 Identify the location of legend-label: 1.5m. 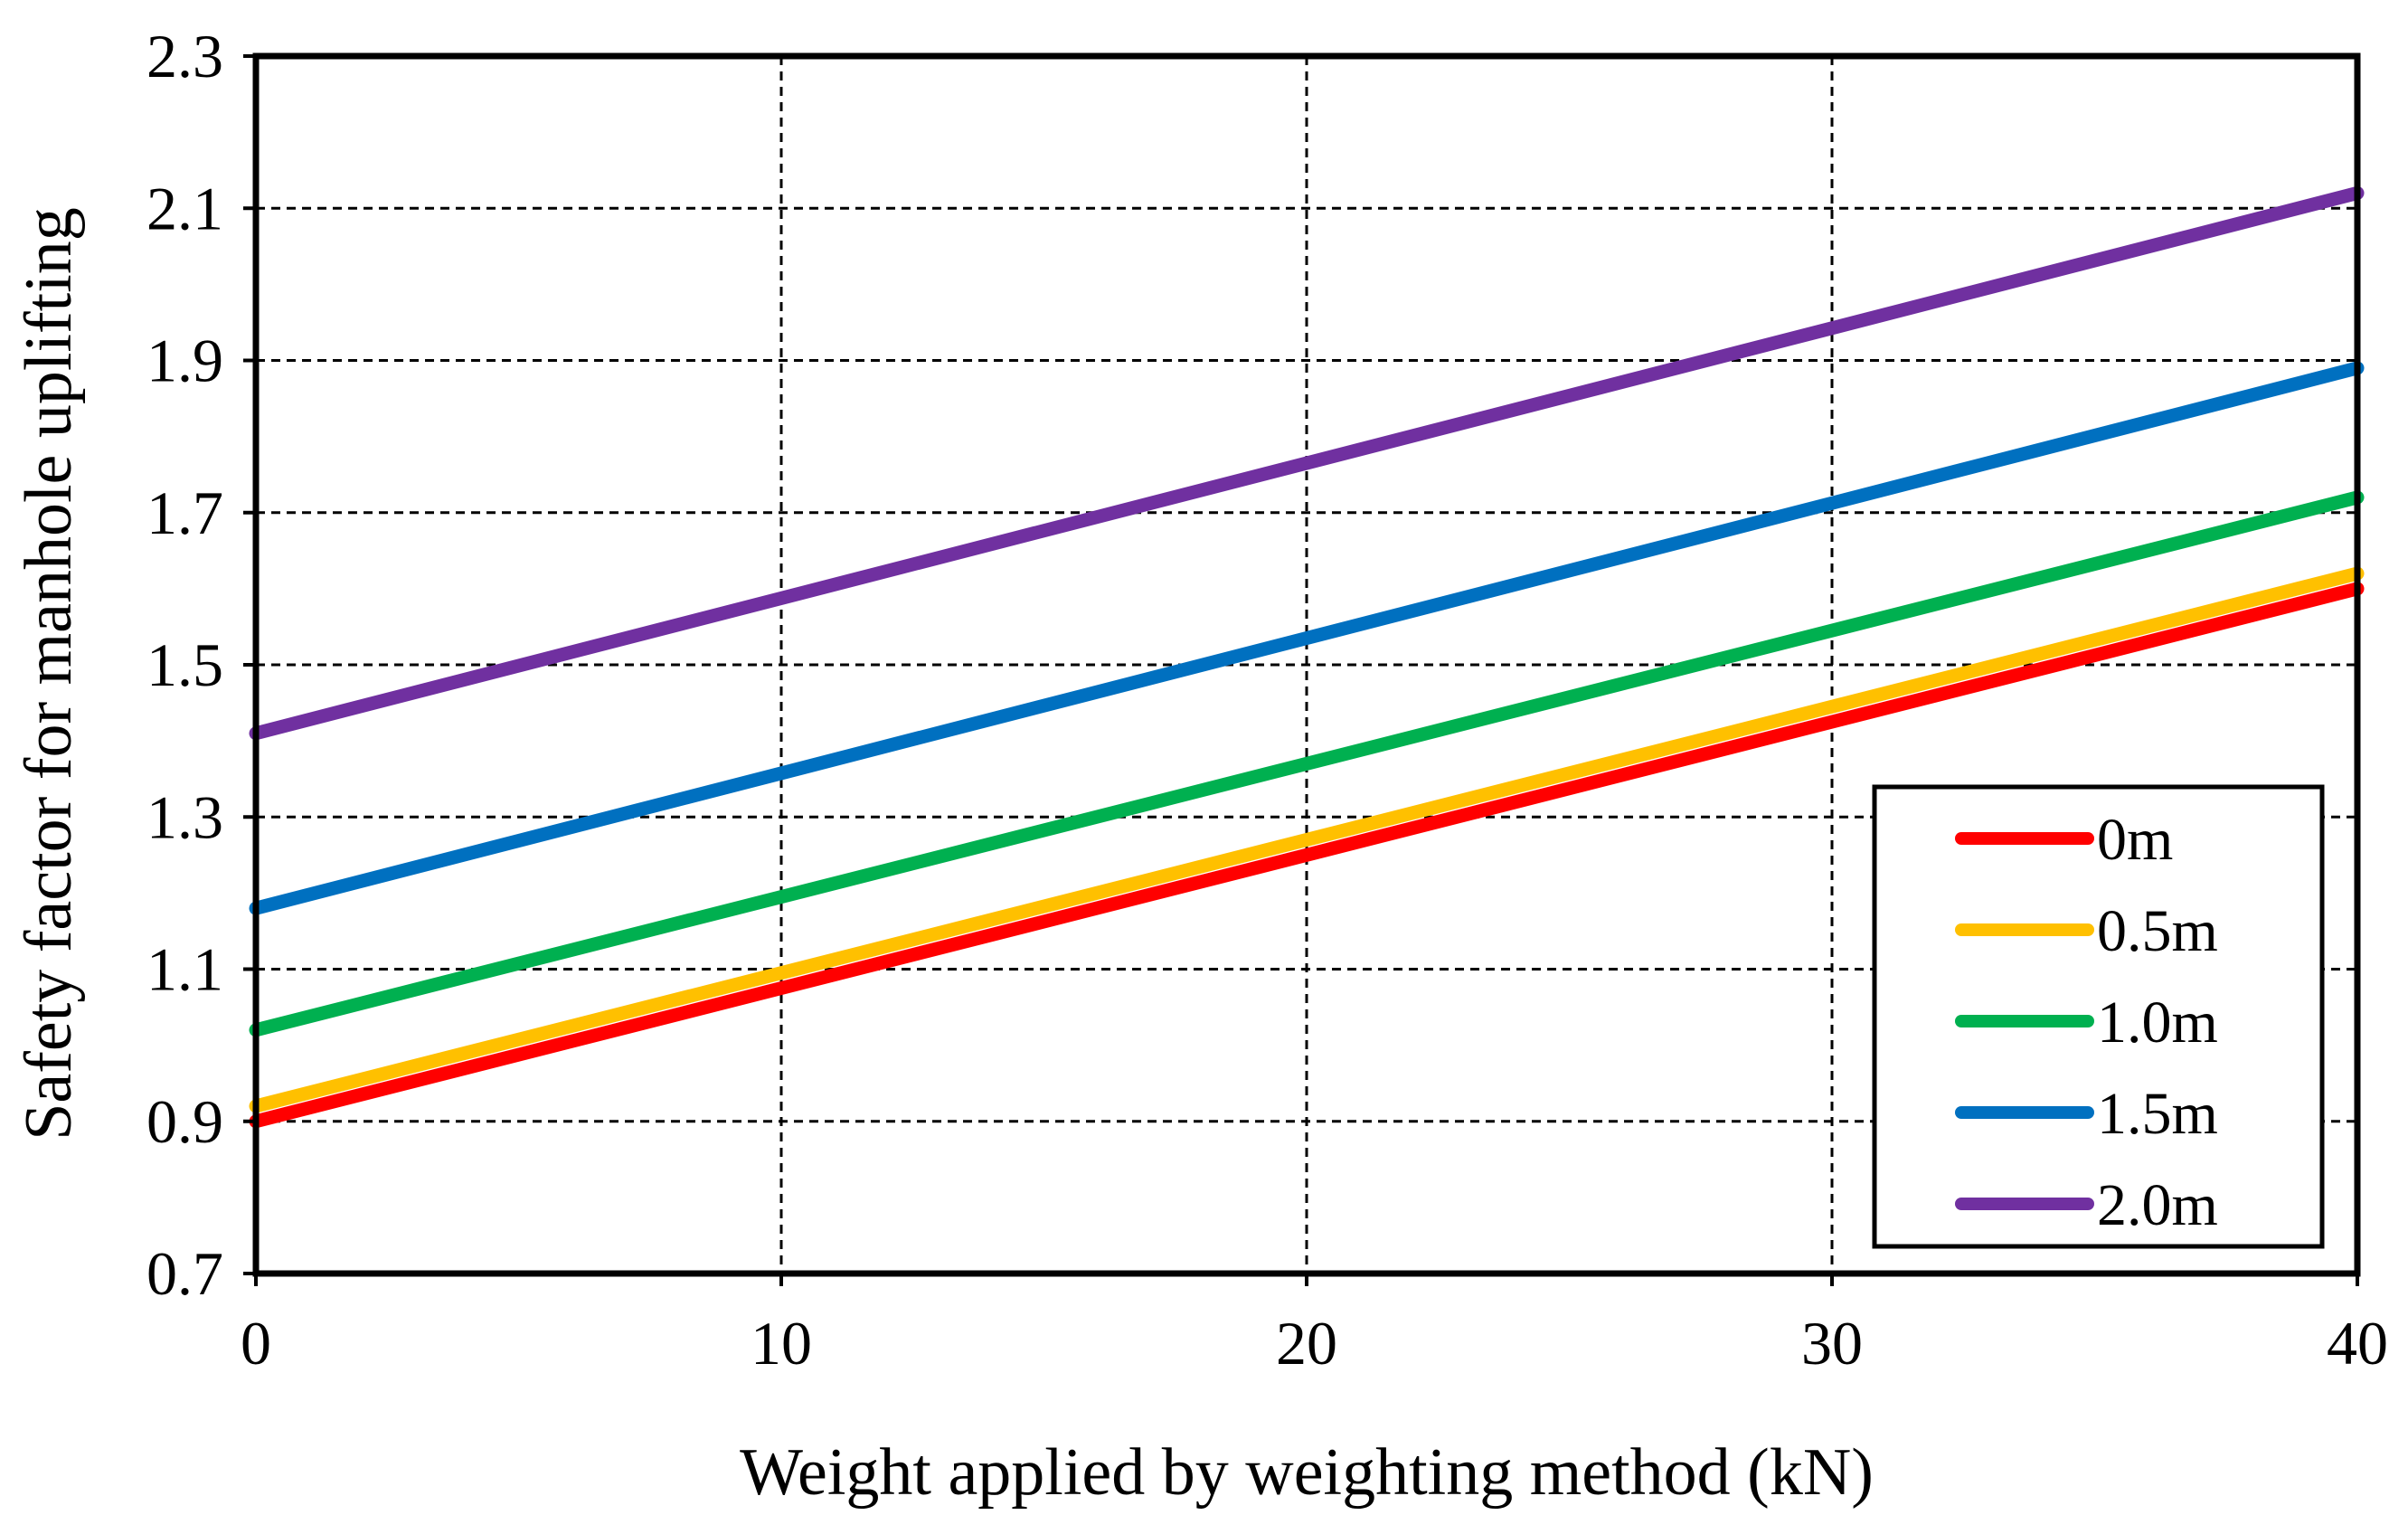
(2157, 1114).